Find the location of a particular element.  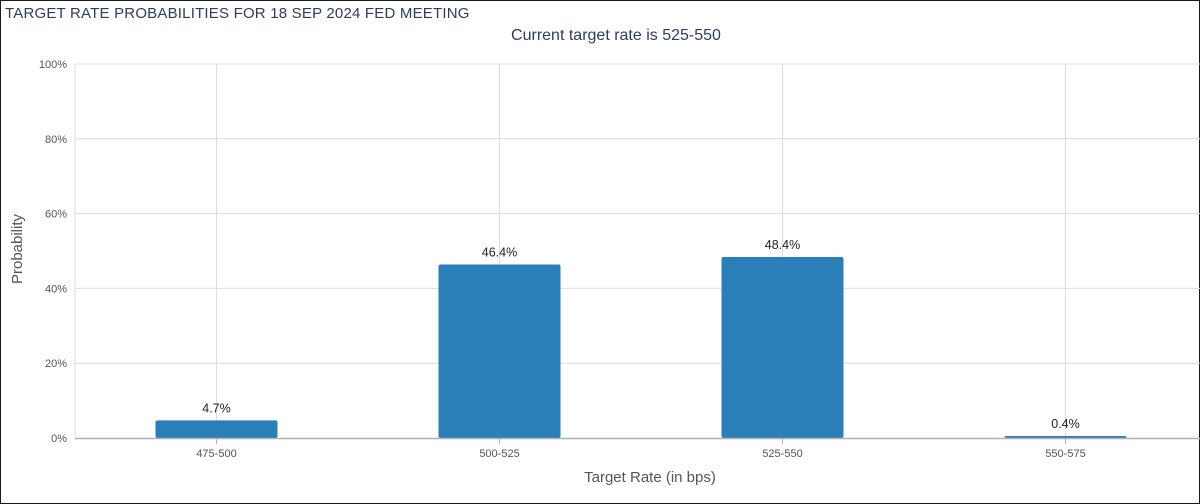

y-tick-label: 40% is located at coordinates (56, 289).